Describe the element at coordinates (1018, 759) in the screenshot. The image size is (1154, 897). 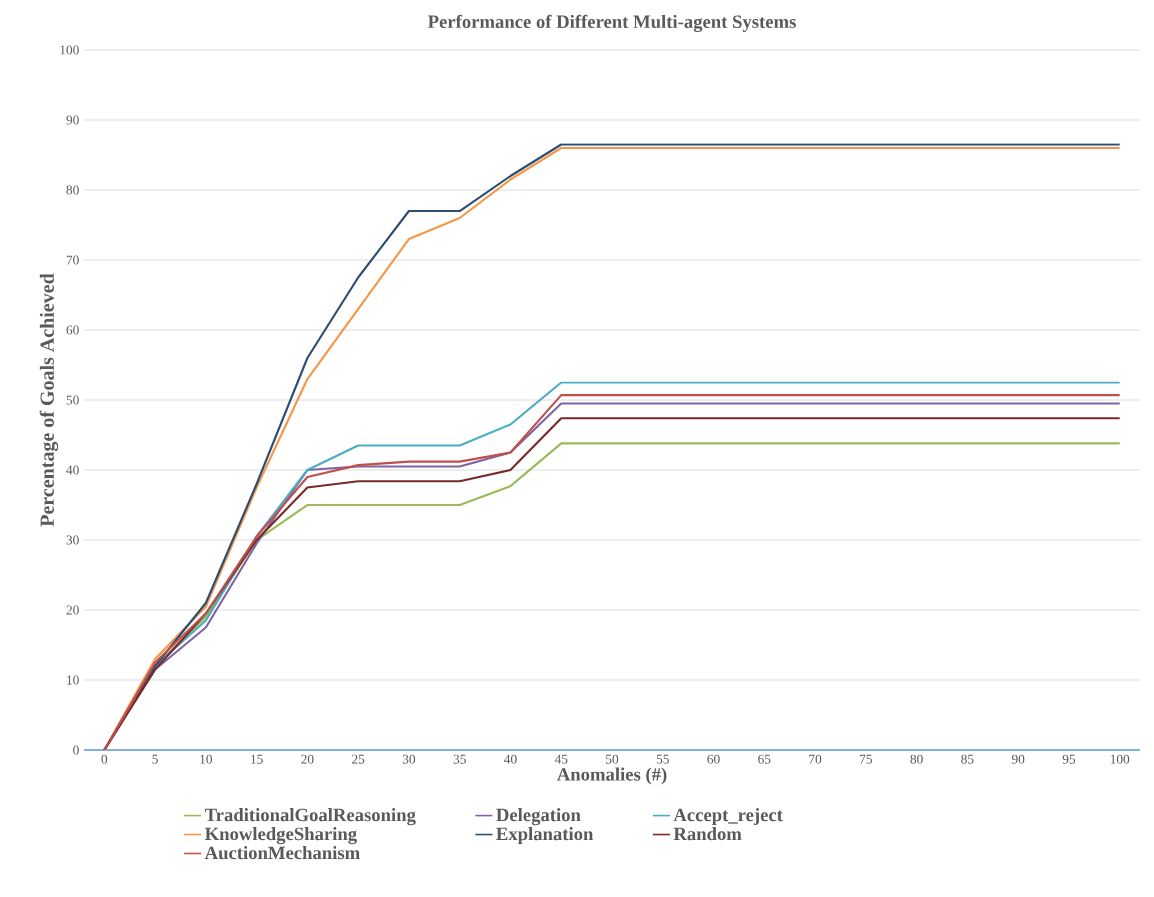
I see `x-tick-label: 90` at that location.